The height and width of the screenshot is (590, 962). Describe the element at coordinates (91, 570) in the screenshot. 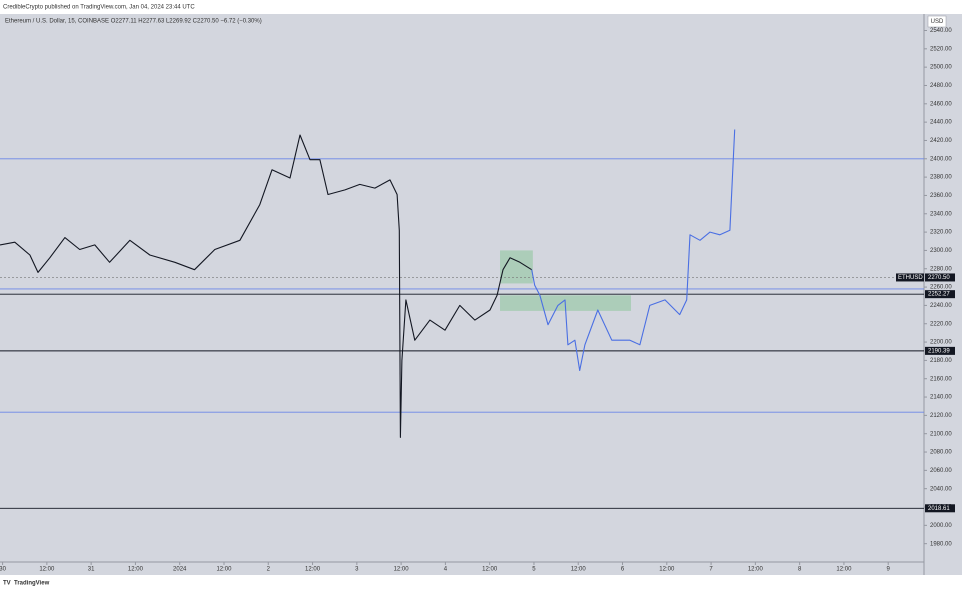

I see `x-tick-label: 31` at that location.